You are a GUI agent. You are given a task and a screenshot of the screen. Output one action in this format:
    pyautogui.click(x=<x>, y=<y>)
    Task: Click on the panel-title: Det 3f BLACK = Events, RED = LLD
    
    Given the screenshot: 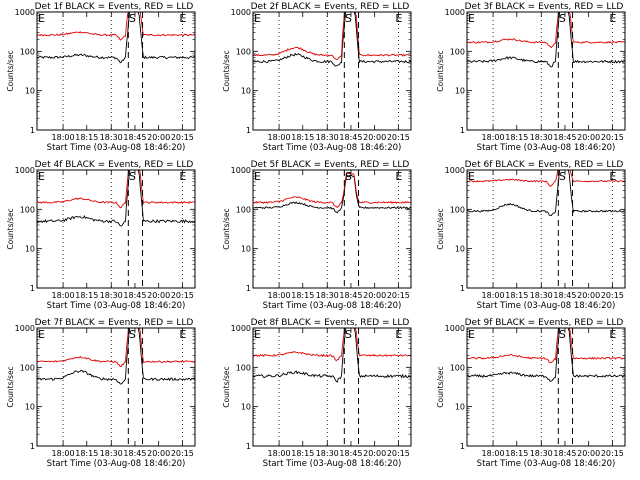 What is the action you would take?
    pyautogui.click(x=544, y=7)
    